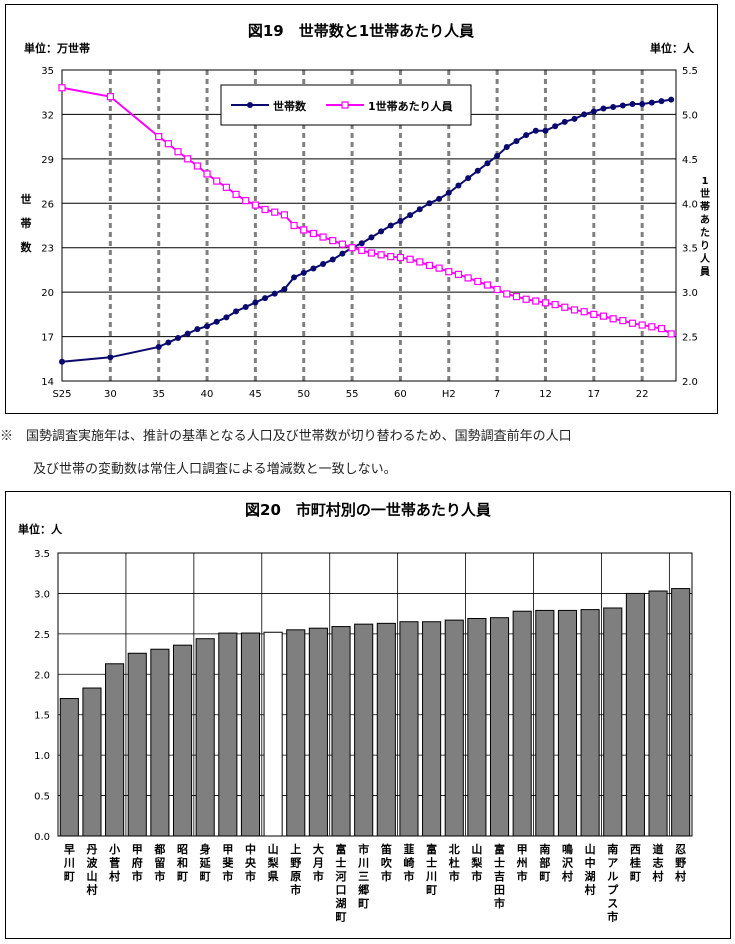  I want to click on x-category-char: 湖, so click(341, 903).